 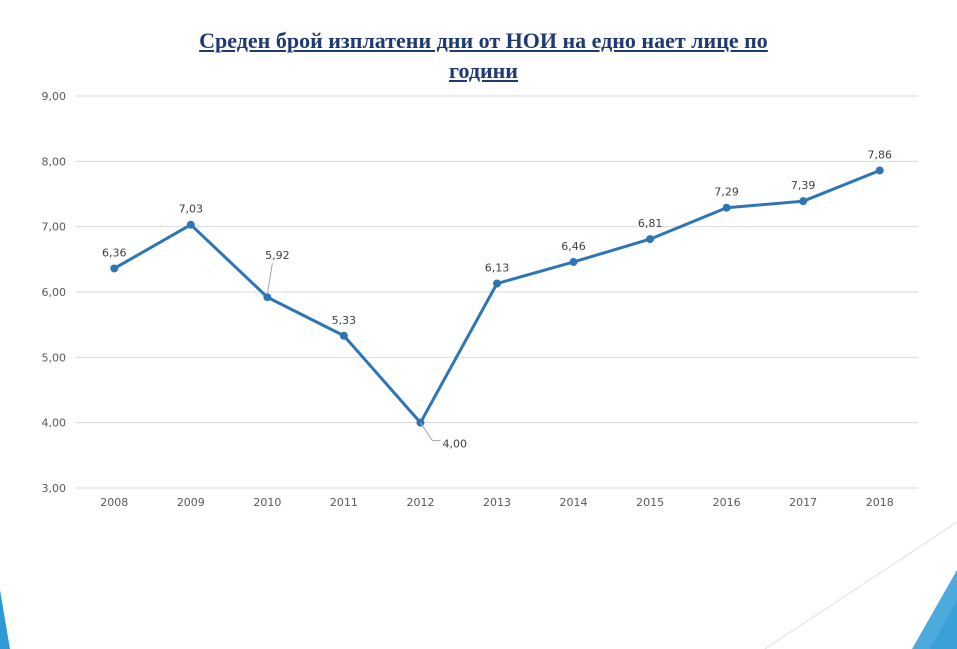 I want to click on y-tick-label: 7,00, so click(x=54, y=227).